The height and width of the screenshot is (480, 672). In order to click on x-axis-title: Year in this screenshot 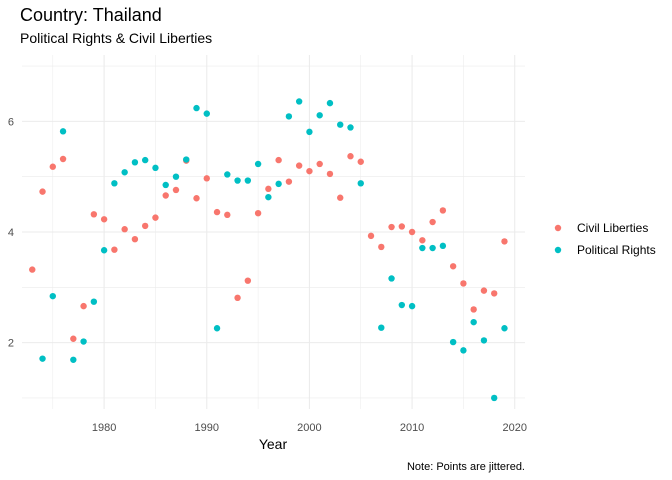, I will do `click(273, 444)`.